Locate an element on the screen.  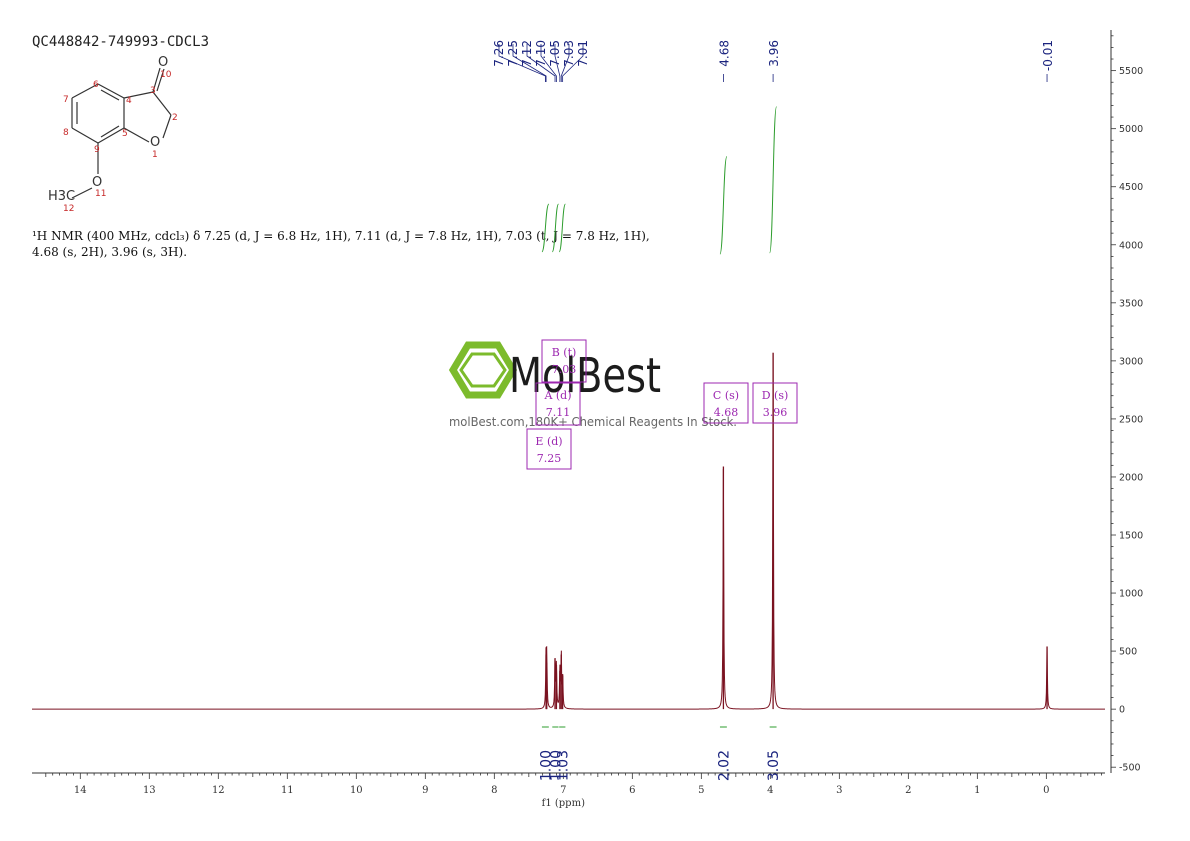
x-tick-label: 4 is located at coordinates (770, 790).